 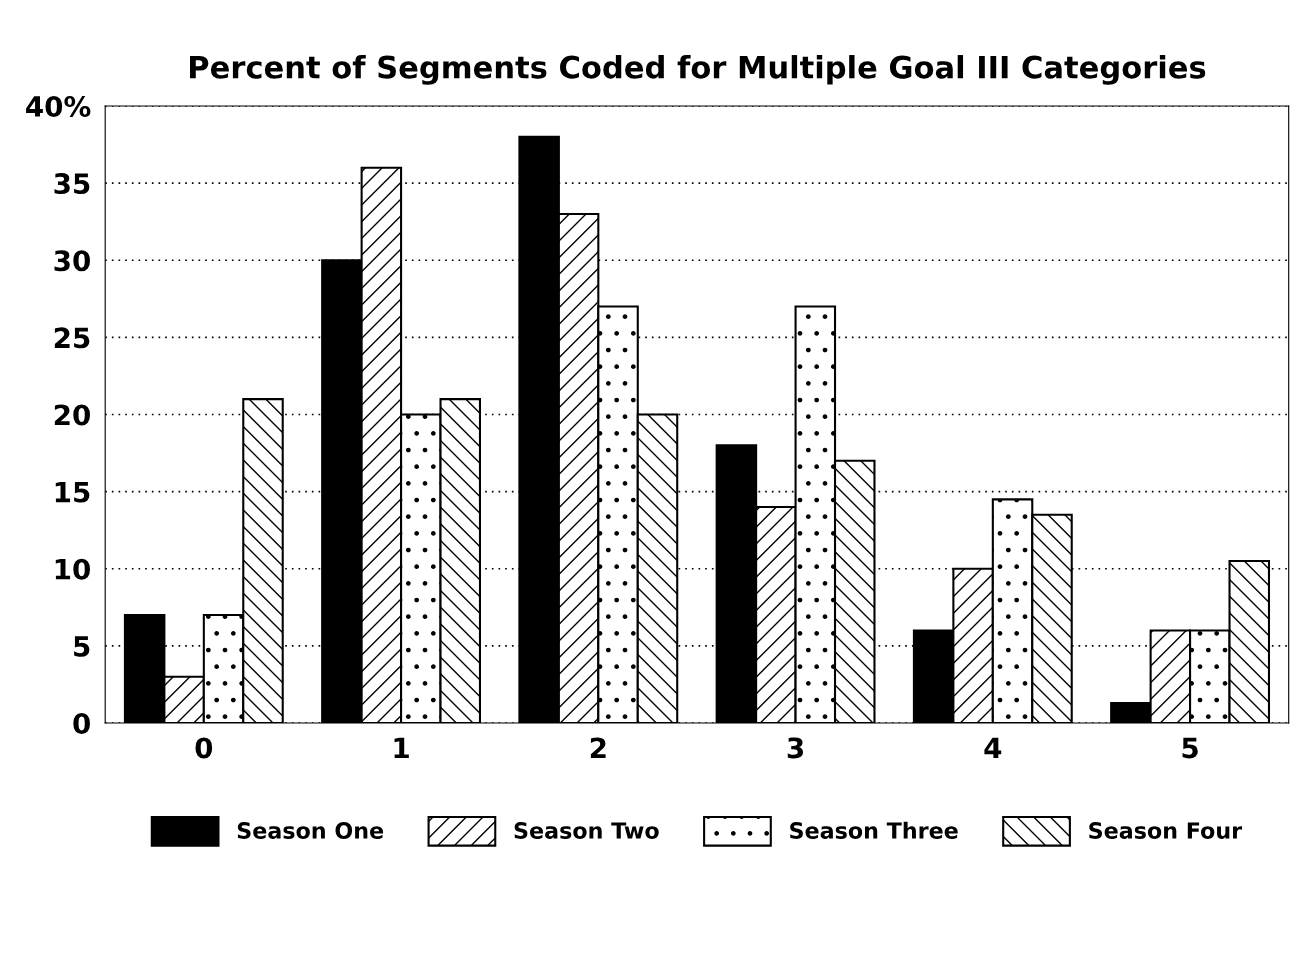 What do you see at coordinates (204, 748) in the screenshot?
I see `x-tick-label: 0` at bounding box center [204, 748].